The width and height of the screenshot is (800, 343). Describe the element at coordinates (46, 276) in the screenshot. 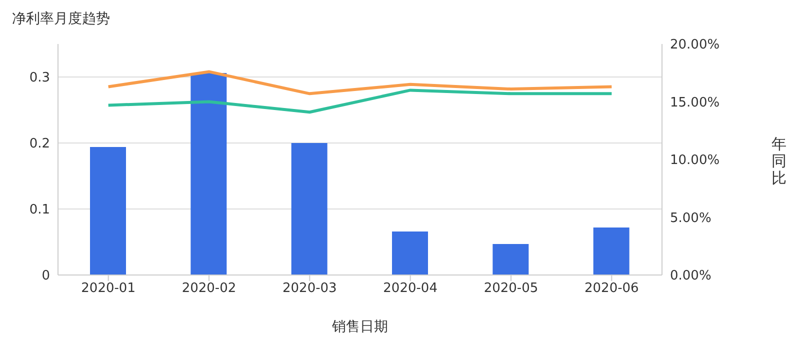

I see `y-tick-label: 0` at that location.